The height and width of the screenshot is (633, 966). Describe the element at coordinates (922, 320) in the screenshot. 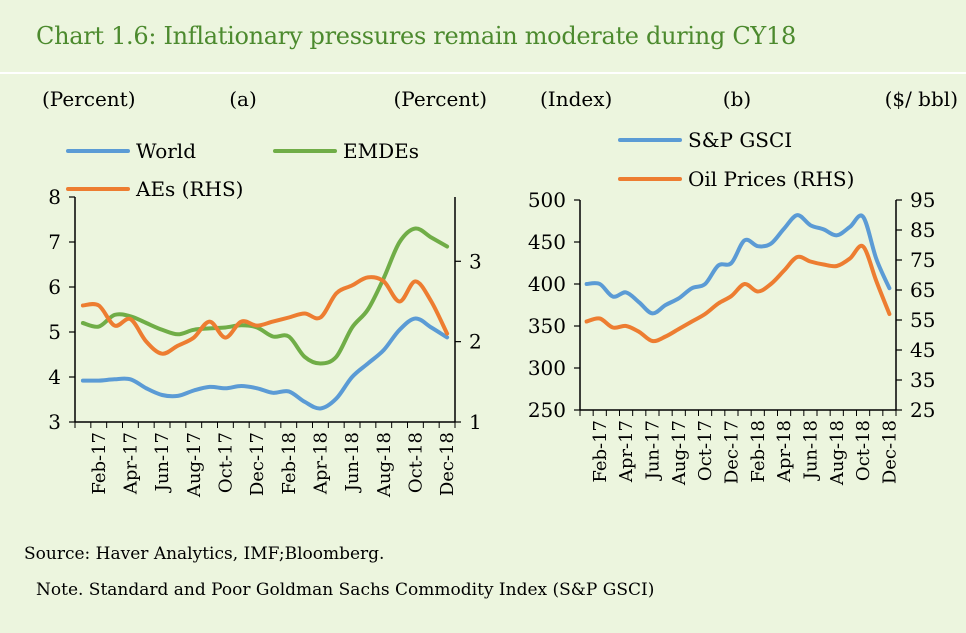

I see `right-y-tick-label: 55` at that location.